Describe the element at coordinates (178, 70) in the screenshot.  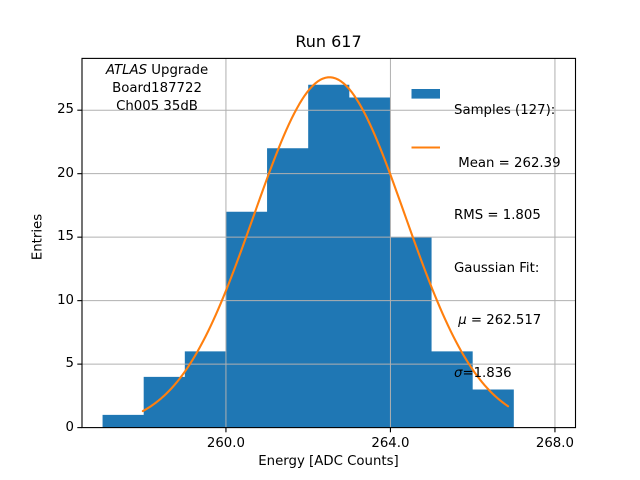
I see `annotation-upgrade: Upgrade` at that location.